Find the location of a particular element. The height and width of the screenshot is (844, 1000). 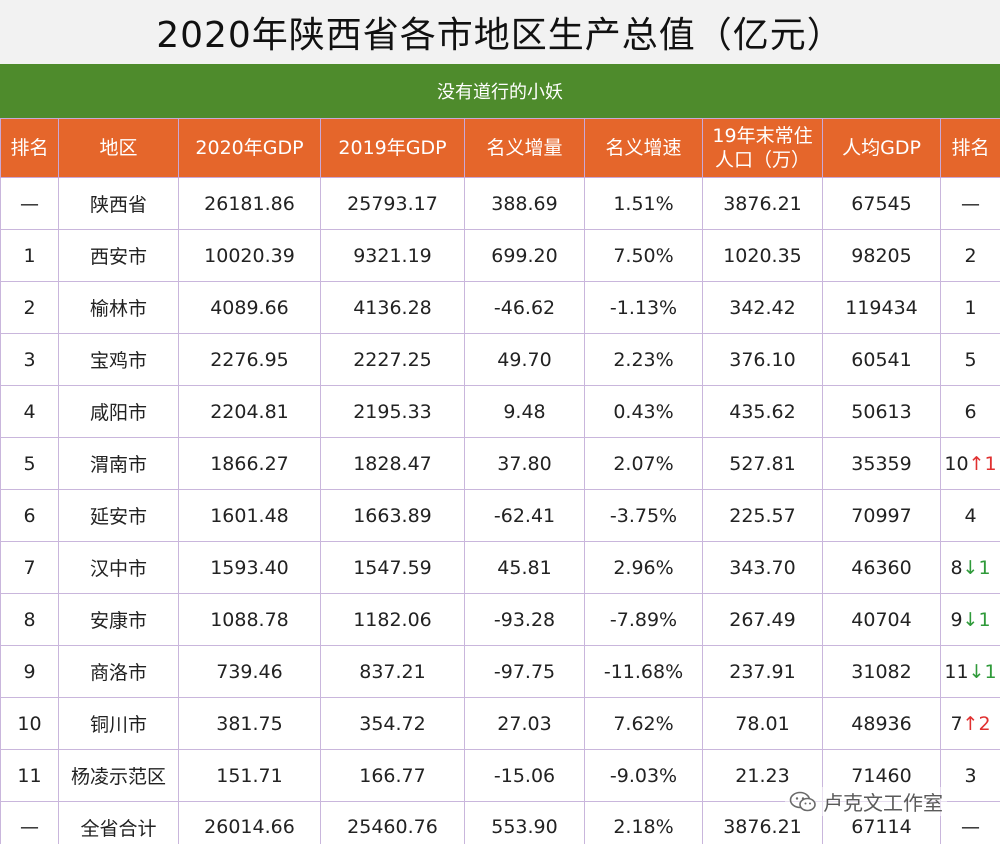

cell-pc-rank: 2 is located at coordinates (970, 255).